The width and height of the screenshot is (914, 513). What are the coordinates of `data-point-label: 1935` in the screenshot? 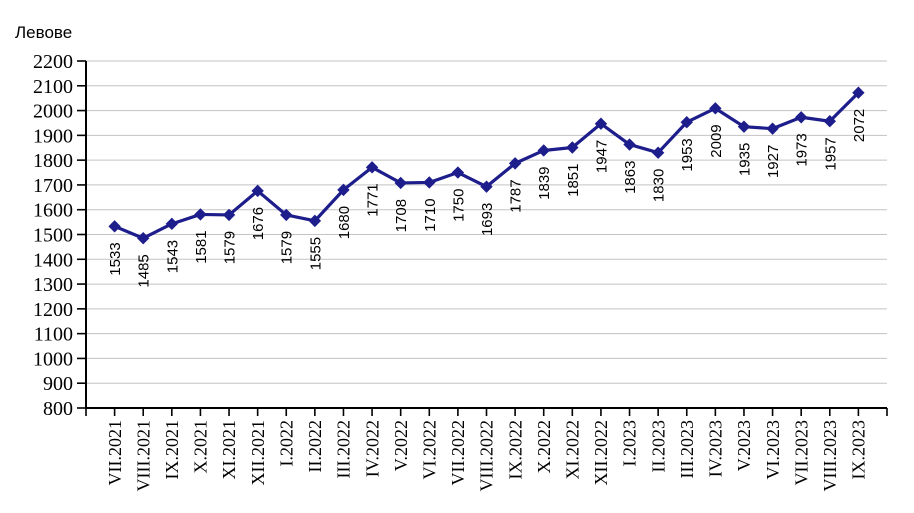 It's located at (744, 159).